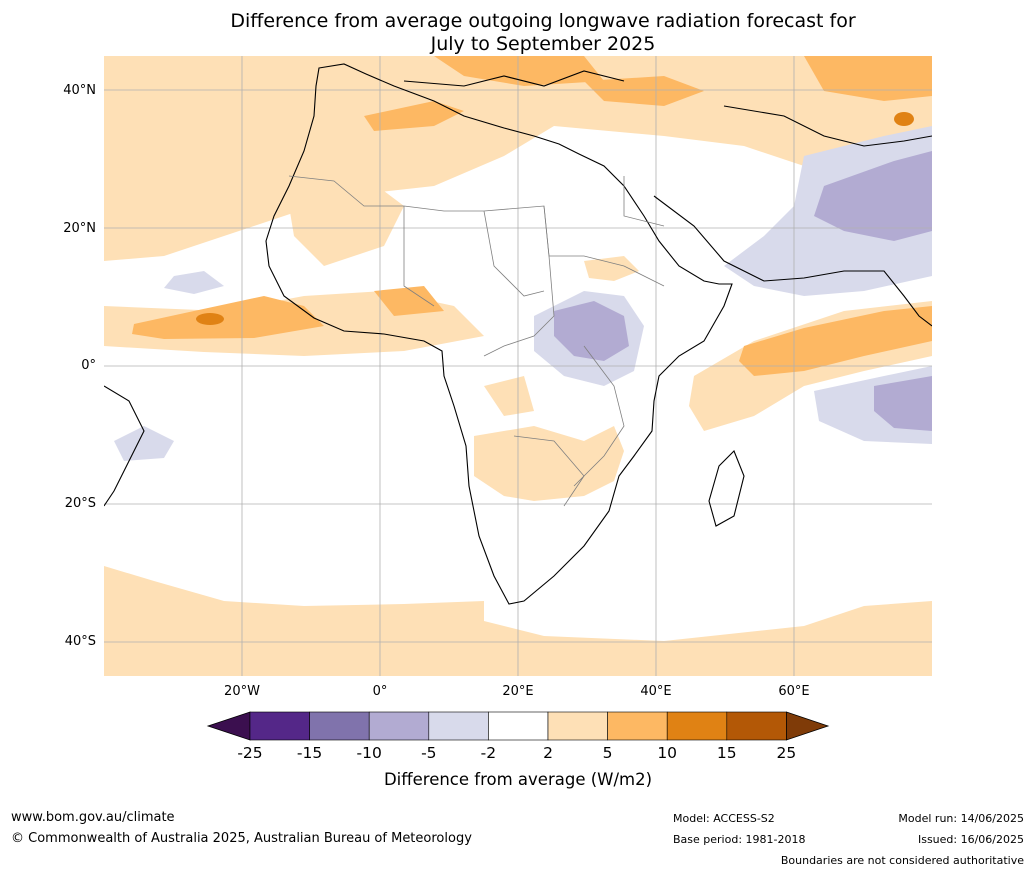  Describe the element at coordinates (726, 753) in the screenshot. I see `colorbar-tick: 15` at that location.